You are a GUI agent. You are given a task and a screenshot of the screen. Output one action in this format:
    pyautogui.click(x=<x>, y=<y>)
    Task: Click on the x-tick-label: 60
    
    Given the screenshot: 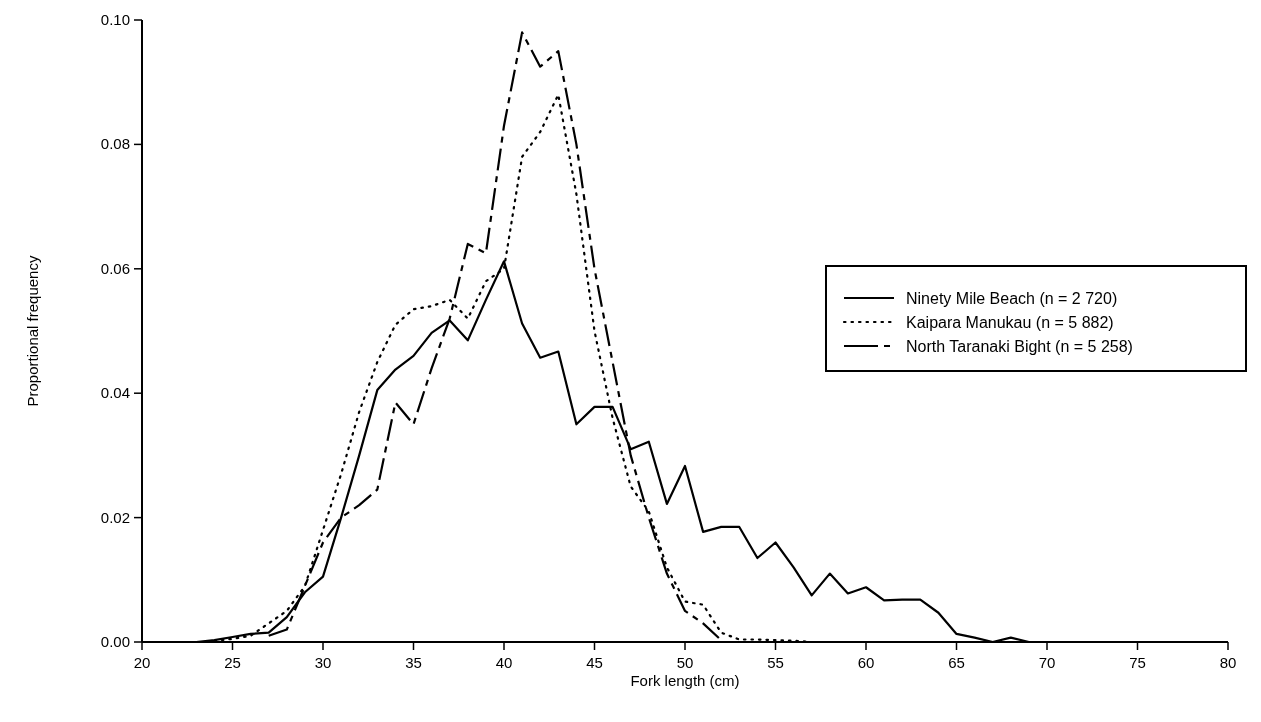 What is the action you would take?
    pyautogui.click(x=866, y=662)
    